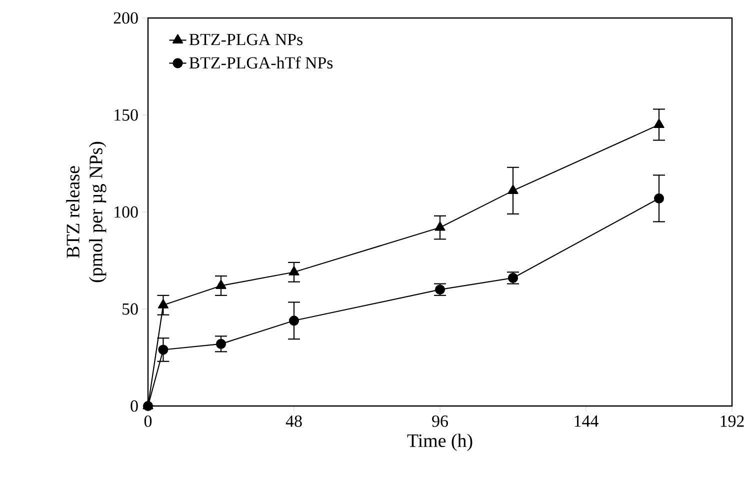 The image size is (755, 493). What do you see at coordinates (130, 309) in the screenshot?
I see `y-tick-label: 50` at bounding box center [130, 309].